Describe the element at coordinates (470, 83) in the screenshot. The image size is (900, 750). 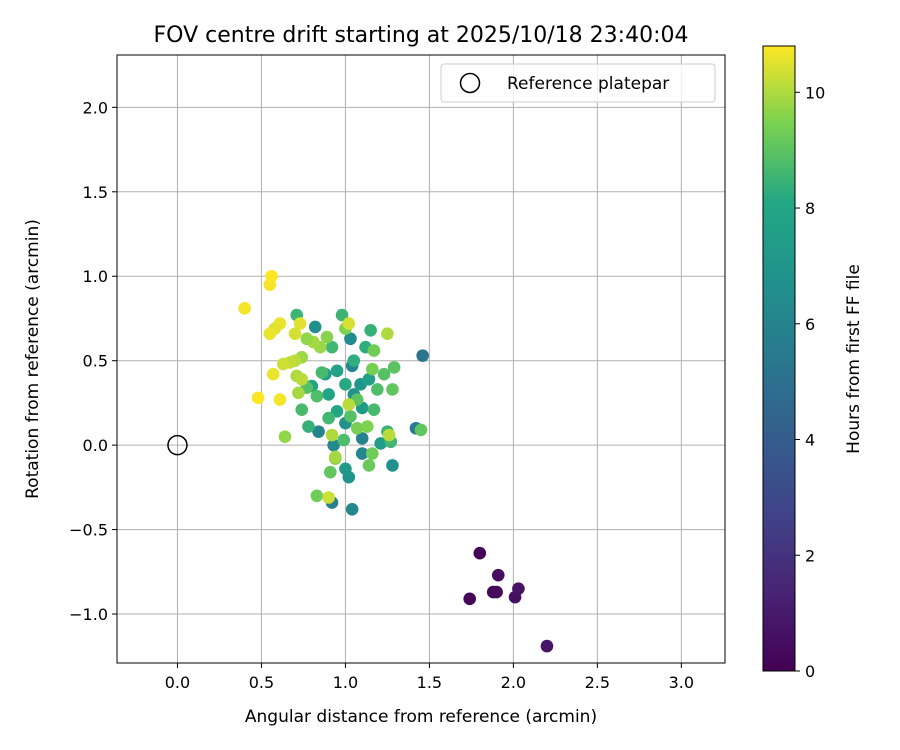
I see `legend-marker-reference` at that location.